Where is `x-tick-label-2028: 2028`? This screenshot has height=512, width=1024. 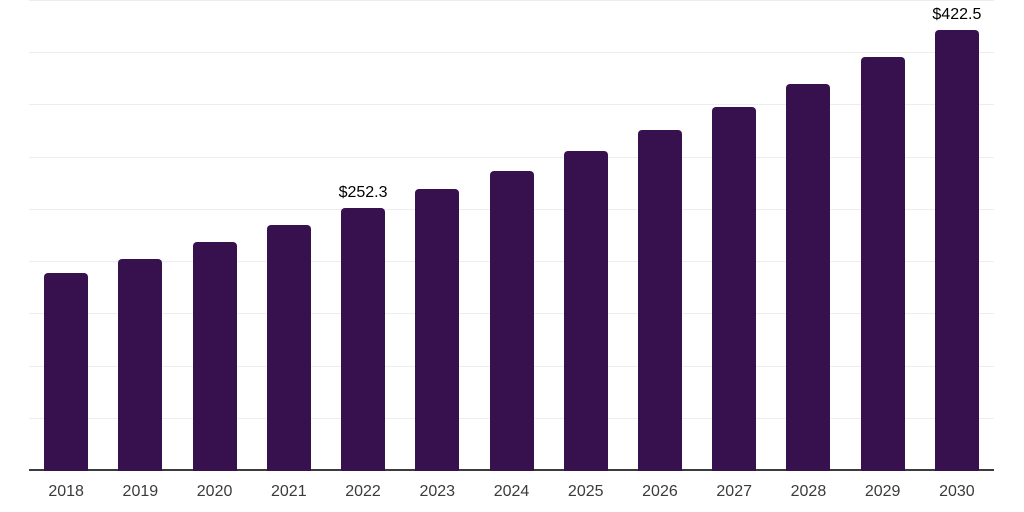
x-tick-label-2028: 2028 is located at coordinates (808, 491).